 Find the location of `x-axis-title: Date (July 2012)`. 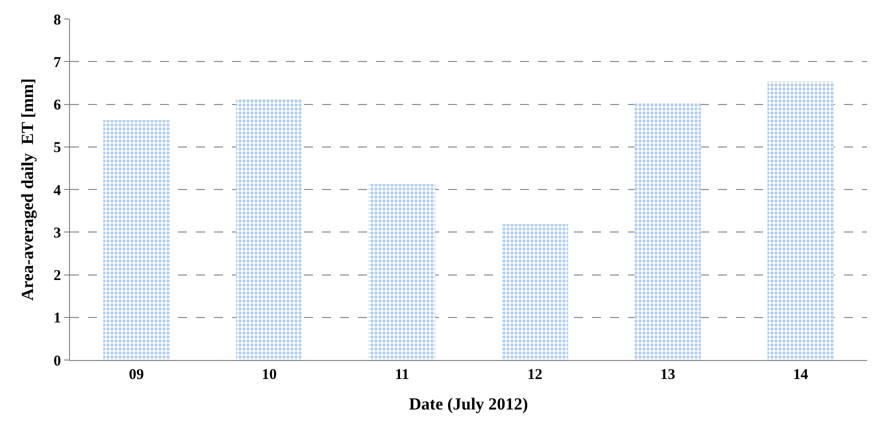

x-axis-title: Date (July 2012) is located at coordinates (468, 404).